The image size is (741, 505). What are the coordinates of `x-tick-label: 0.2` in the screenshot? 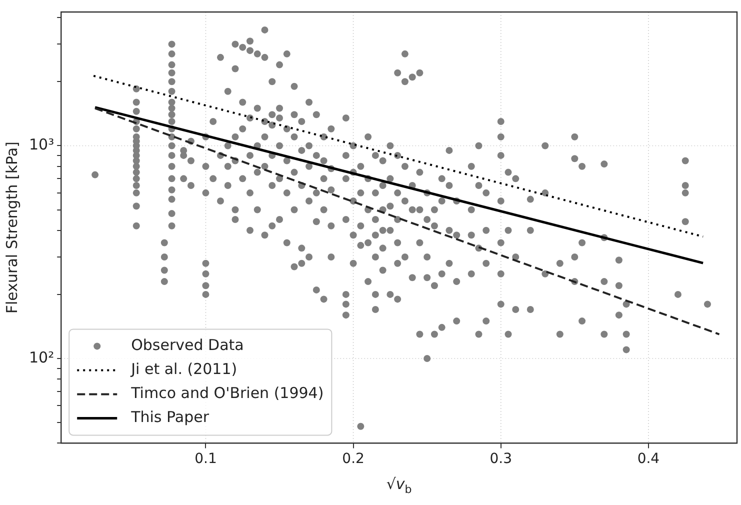 It's located at (353, 459).